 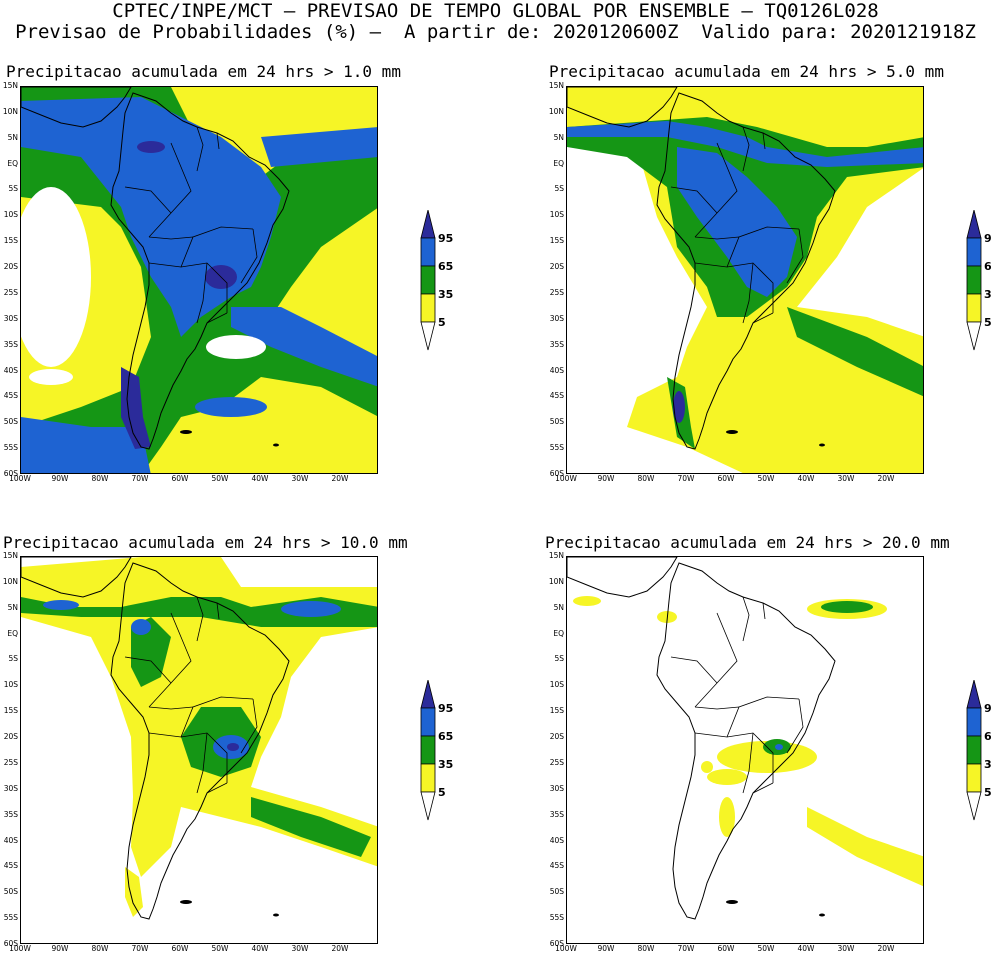 What do you see at coordinates (556, 318) in the screenshot?
I see `latitude-label: 30S` at bounding box center [556, 318].